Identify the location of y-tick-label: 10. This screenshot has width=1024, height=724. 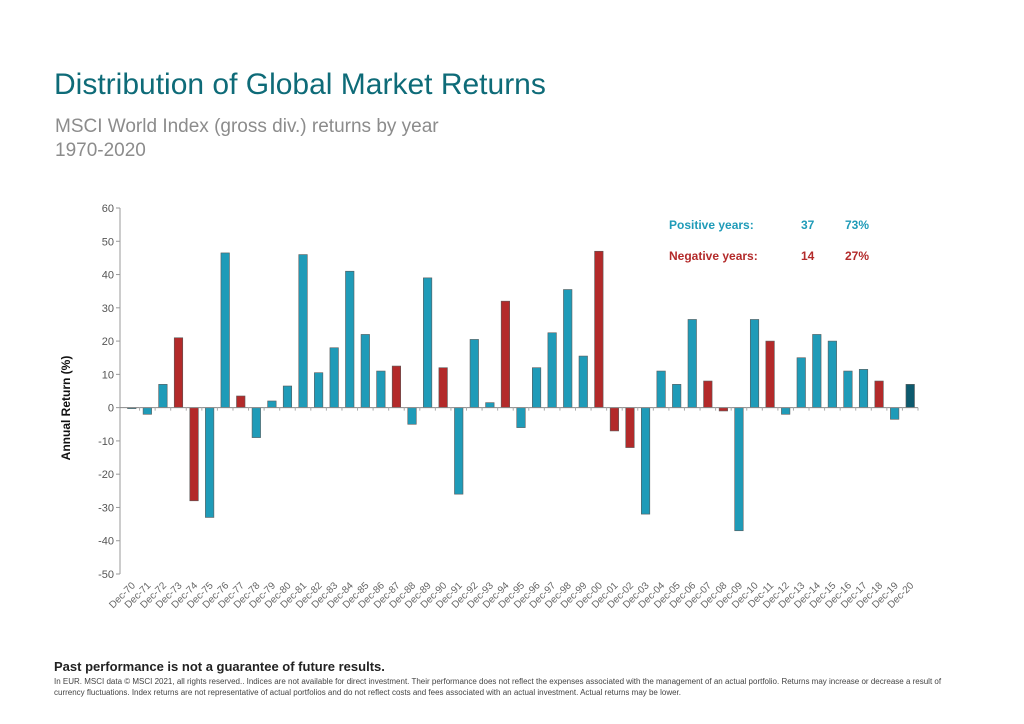
(108, 375).